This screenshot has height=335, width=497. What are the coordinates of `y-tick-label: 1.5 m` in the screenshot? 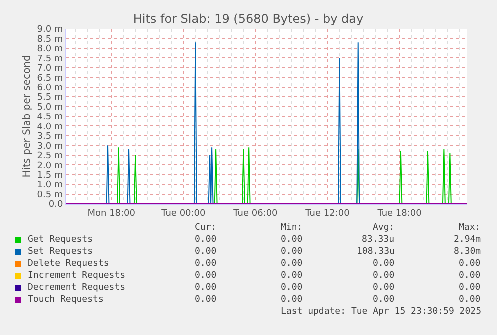 It's located at (50, 175).